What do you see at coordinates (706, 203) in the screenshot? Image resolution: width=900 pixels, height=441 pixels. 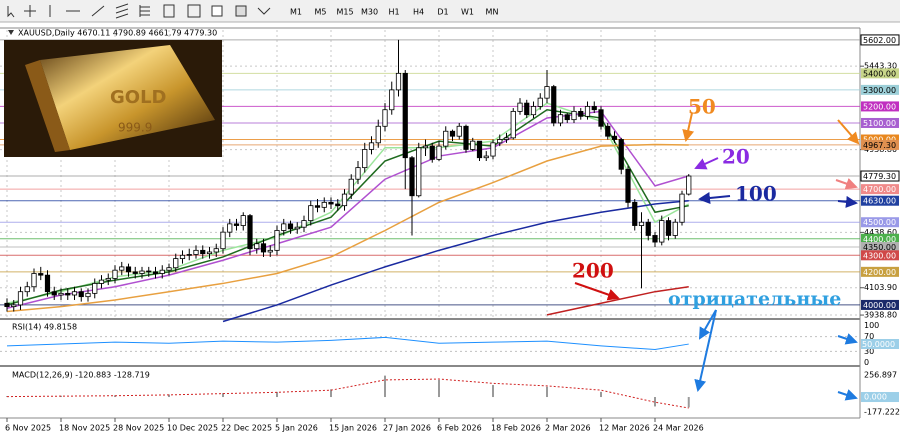 I see `annotations: 50 20 100 200 отрицательные` at bounding box center [706, 203].